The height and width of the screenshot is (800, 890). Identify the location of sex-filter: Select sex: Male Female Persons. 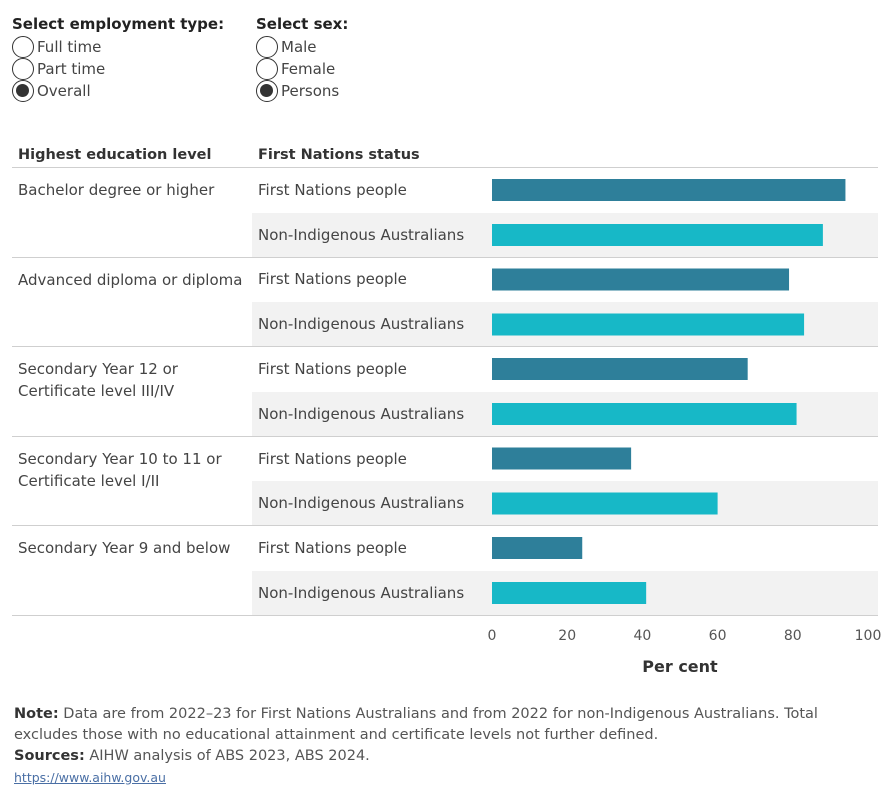
(302, 58).